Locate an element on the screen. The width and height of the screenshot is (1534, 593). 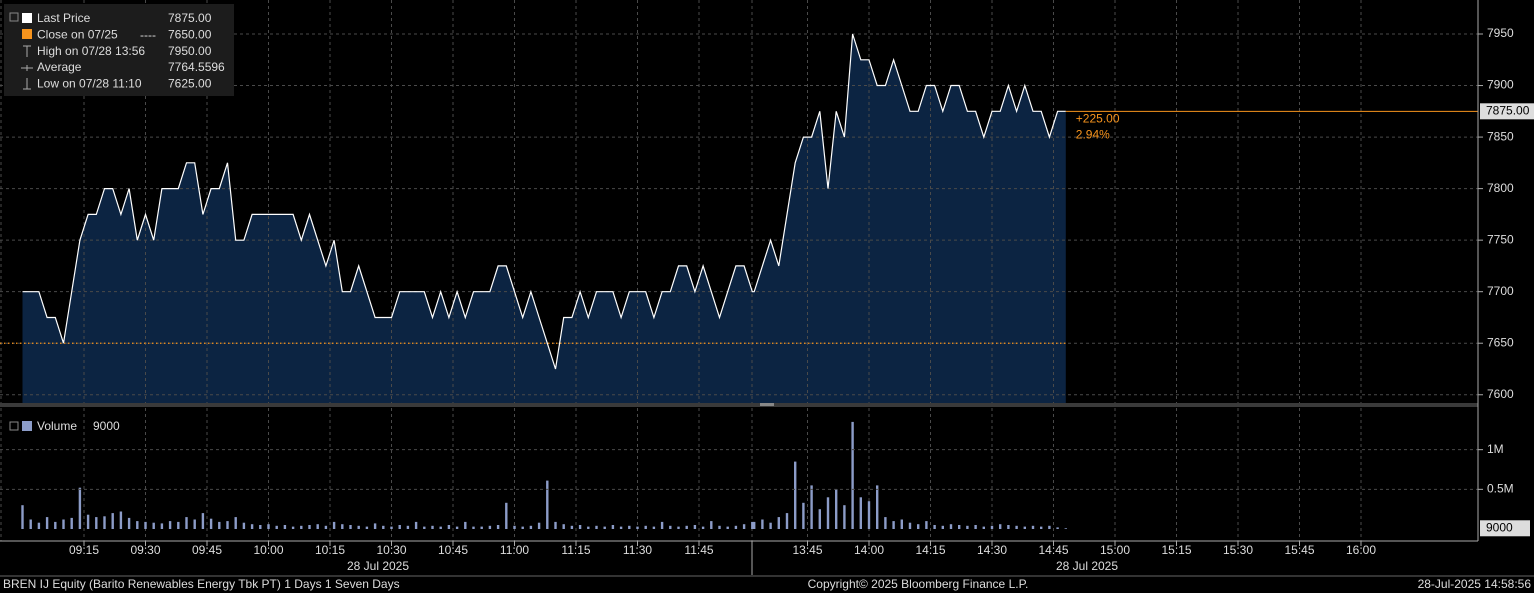
legend-label: High on 07/28 13:56 is located at coordinates (91, 51).